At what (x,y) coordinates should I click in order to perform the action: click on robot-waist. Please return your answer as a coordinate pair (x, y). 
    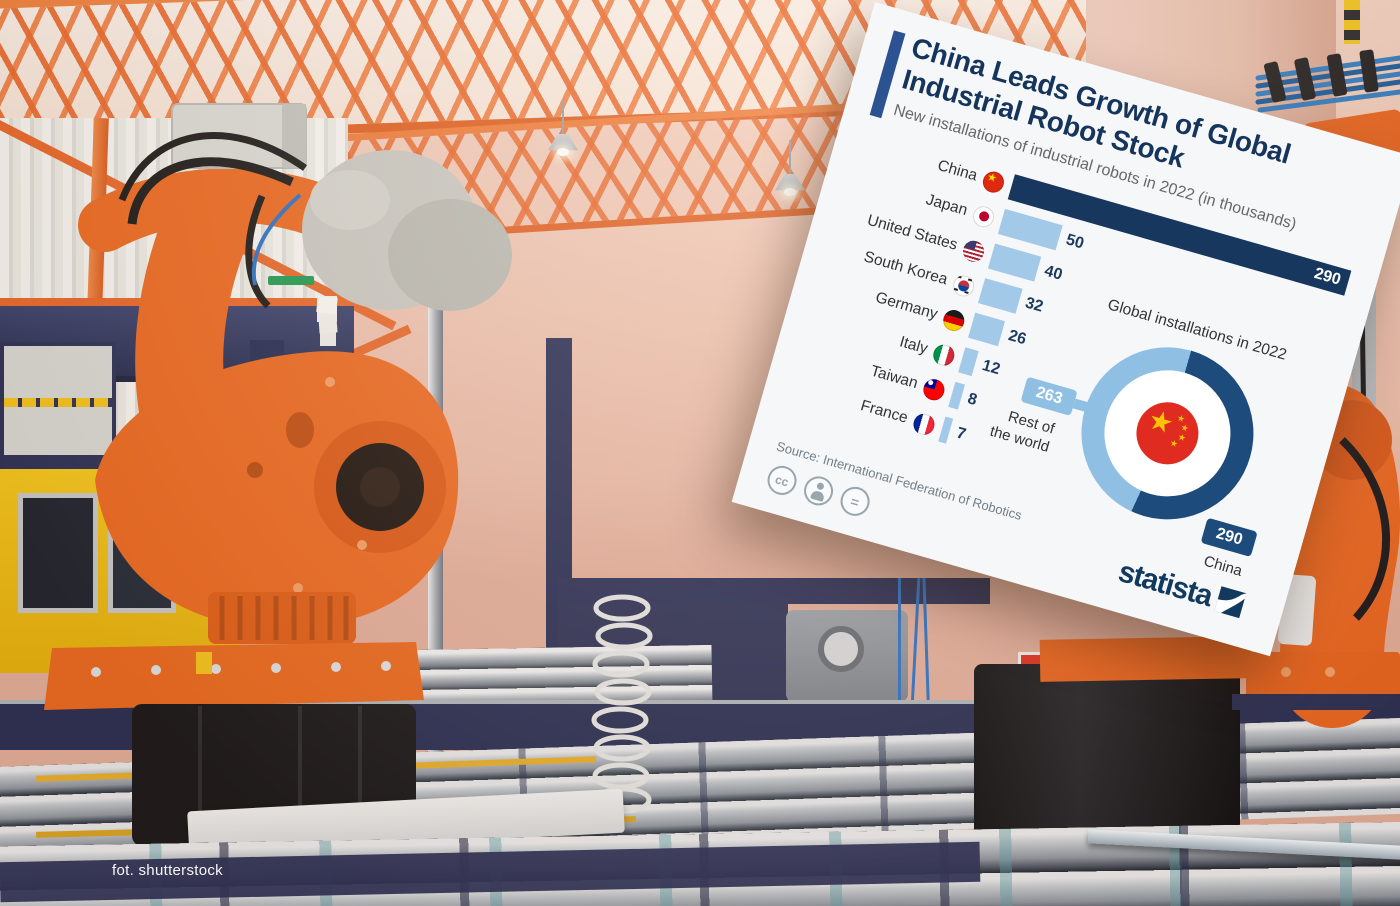
    Looking at the image, I should click on (282, 618).